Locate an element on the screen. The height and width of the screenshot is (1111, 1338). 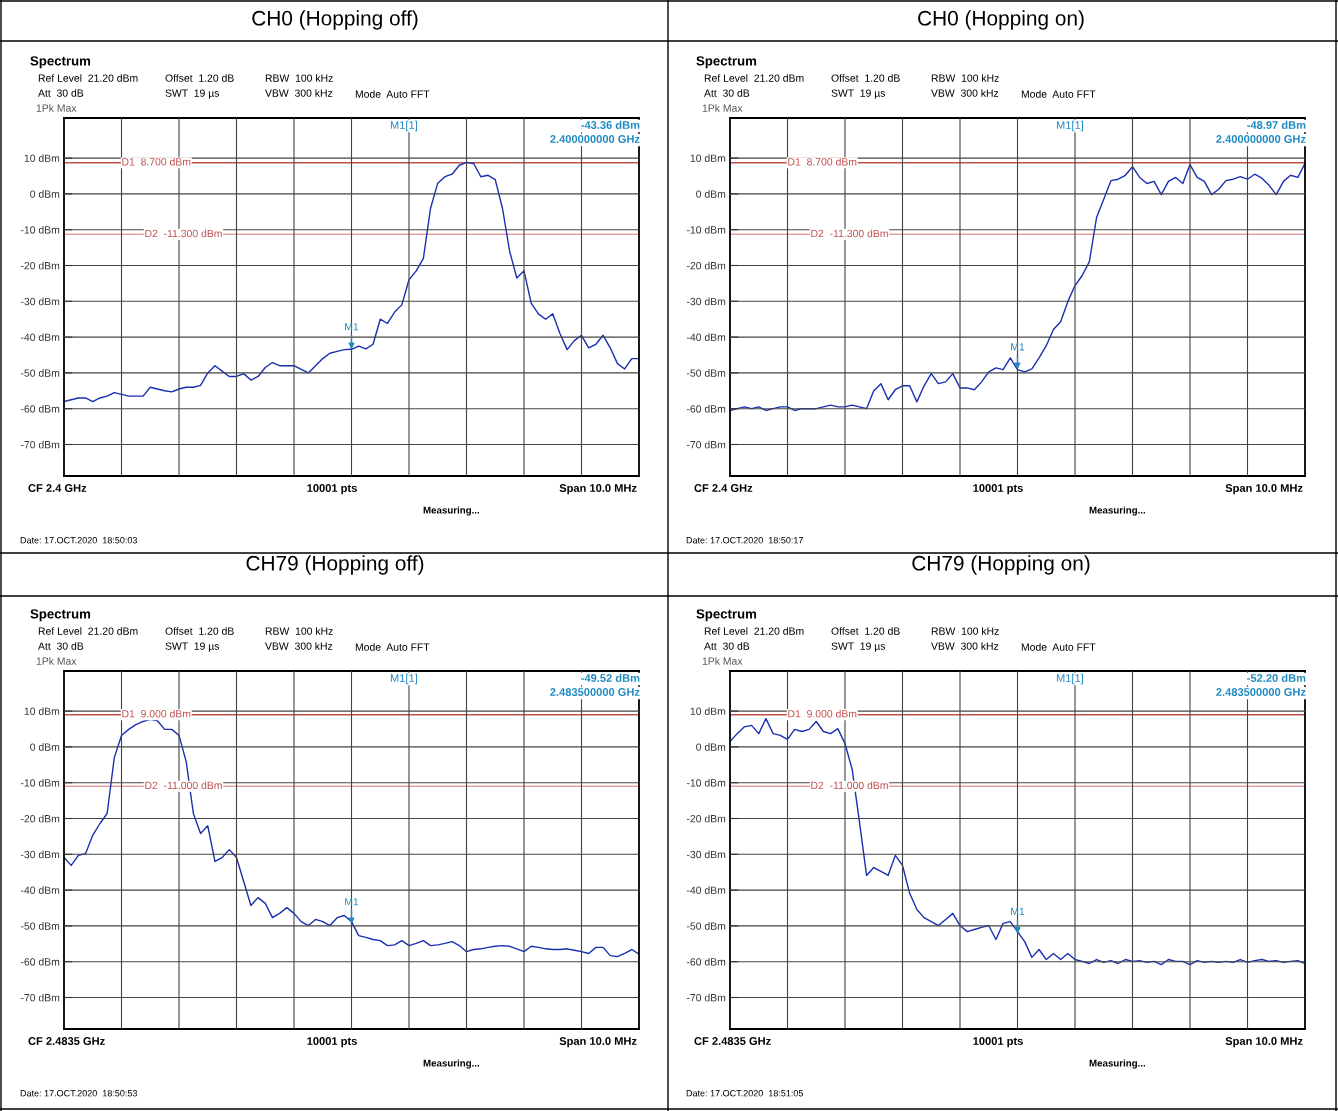
chart-title: CH0 (Hopping on) is located at coordinates (1001, 20).